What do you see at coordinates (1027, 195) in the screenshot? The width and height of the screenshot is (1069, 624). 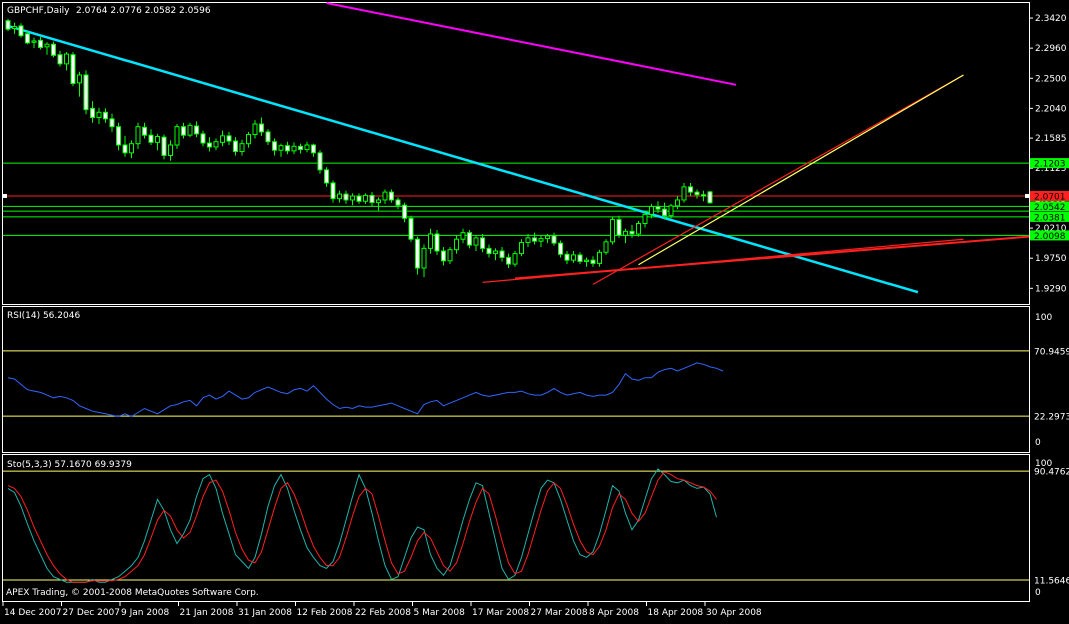 I see `level-marker` at bounding box center [1027, 195].